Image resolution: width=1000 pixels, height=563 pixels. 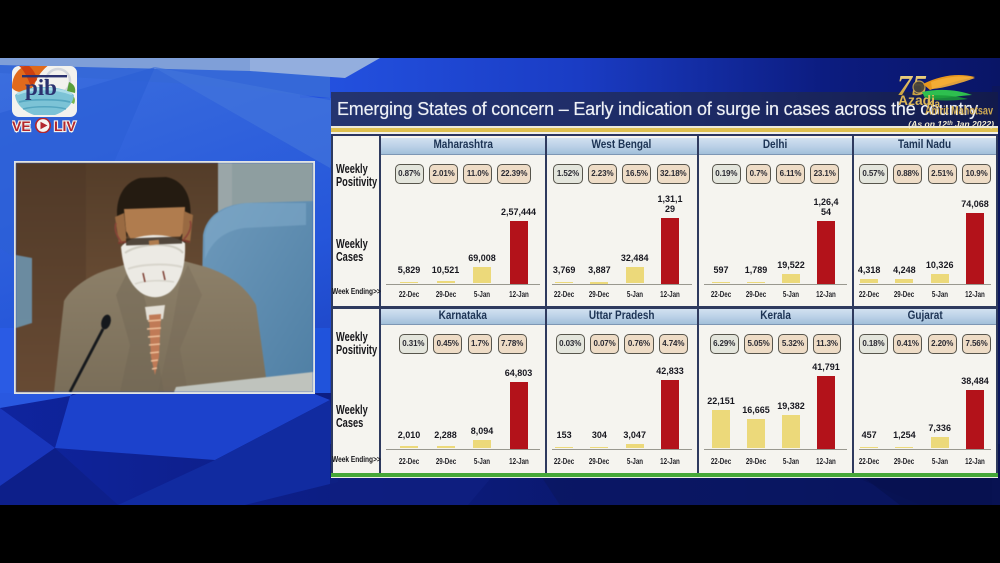 I want to click on svg-text: VE, so click(x=21, y=125).